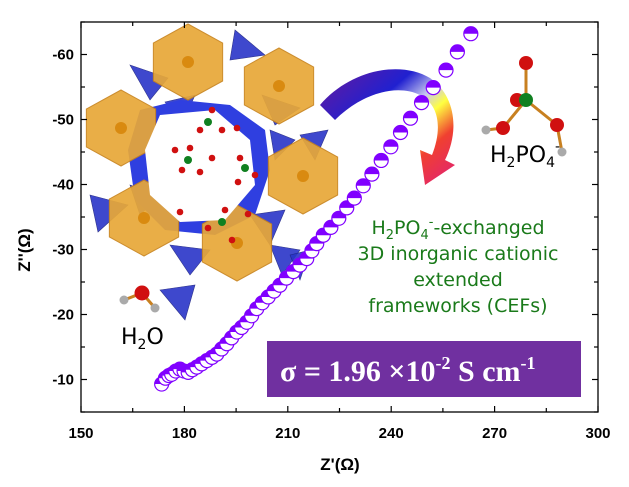 This screenshot has height=487, width=629. Describe the element at coordinates (457, 229) in the screenshot. I see `description-line-1: H2PO4--exchanged` at that location.